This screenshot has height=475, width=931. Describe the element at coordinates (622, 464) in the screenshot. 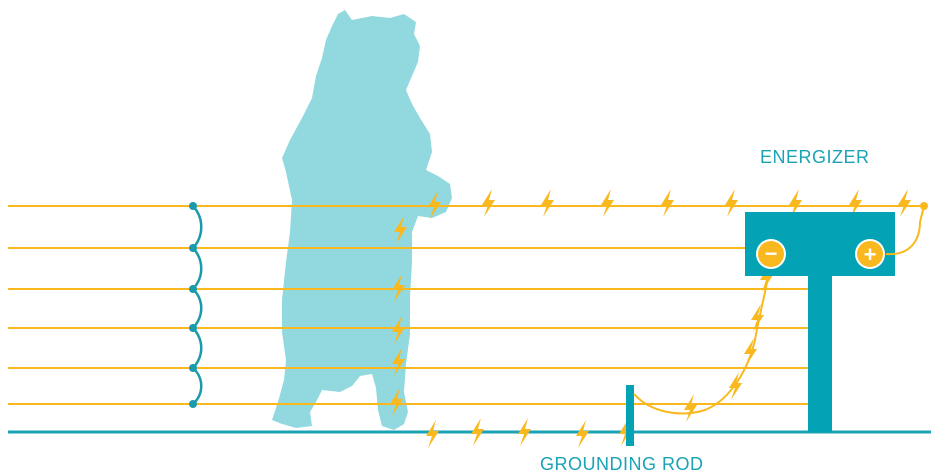

I see `grounding-rod-label: GROUNDING ROD` at that location.